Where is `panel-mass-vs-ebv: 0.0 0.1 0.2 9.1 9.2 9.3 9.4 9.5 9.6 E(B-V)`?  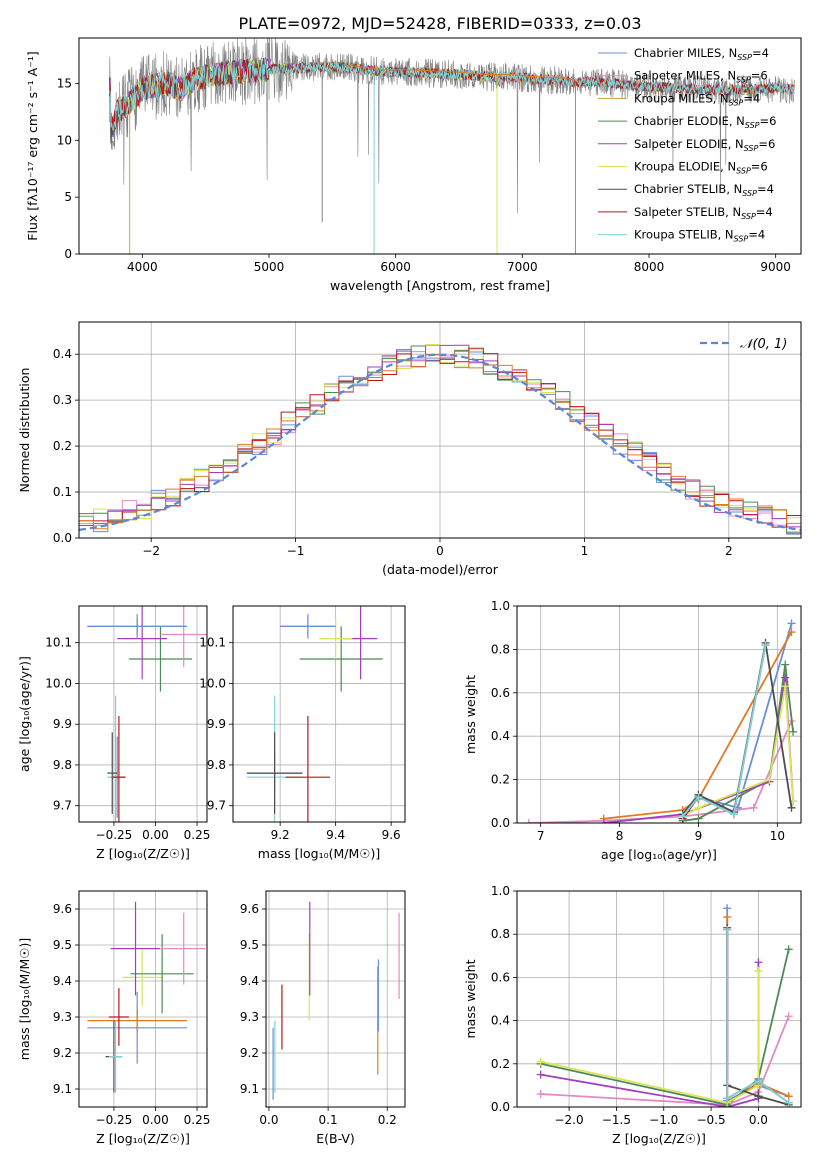
panel-mass-vs-ebv: 0.0 0.1 0.2 9.1 9.2 9.3 9.4 9.5 9.6 E(B-V) is located at coordinates (323, 1018).